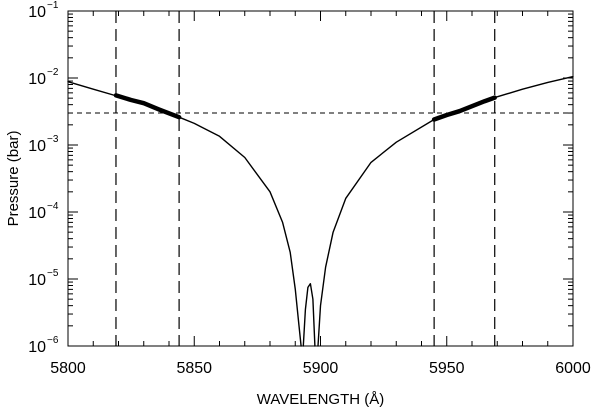  What do you see at coordinates (464, 108) in the screenshot?
I see `series-highlight-right` at bounding box center [464, 108].